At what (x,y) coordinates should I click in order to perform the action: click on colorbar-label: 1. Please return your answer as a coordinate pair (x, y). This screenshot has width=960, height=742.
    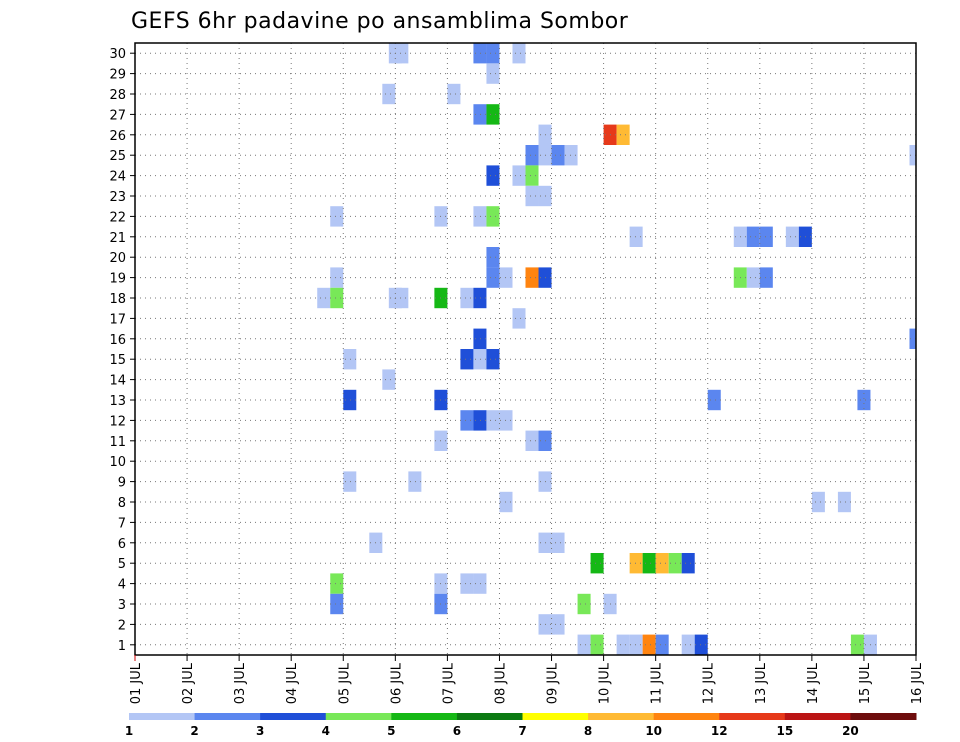
    Looking at the image, I should click on (129, 731).